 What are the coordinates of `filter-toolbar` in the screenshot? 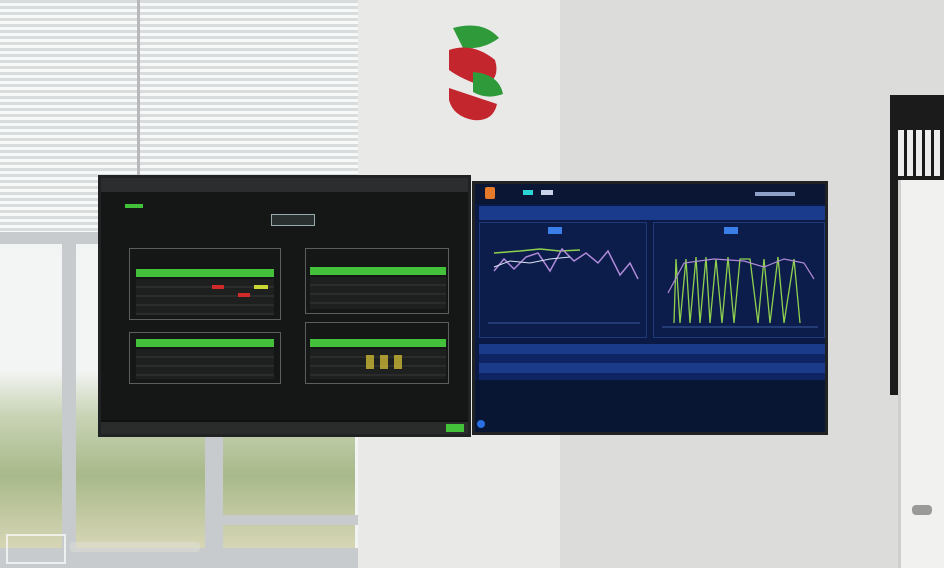 It's located at (652, 213).